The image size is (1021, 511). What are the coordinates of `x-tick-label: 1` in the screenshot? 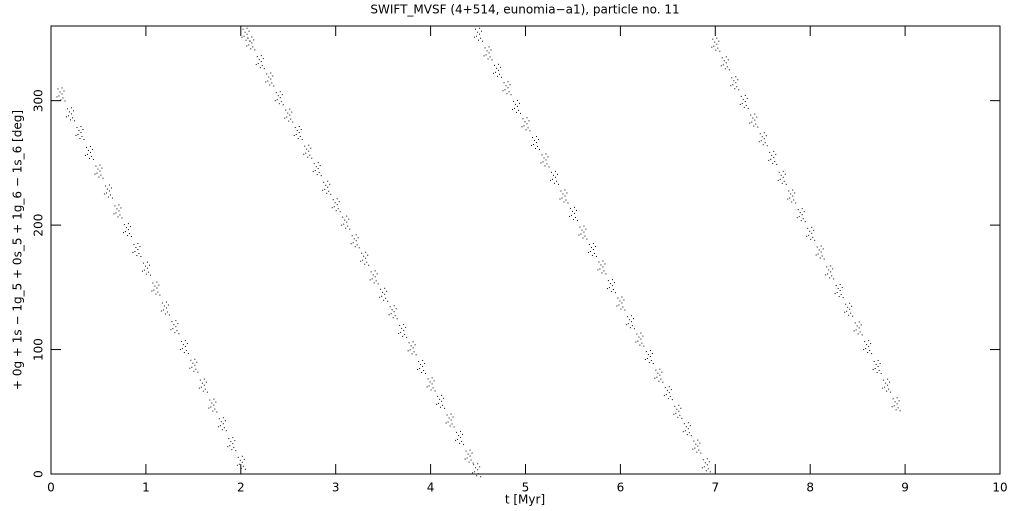 It's located at (146, 488).